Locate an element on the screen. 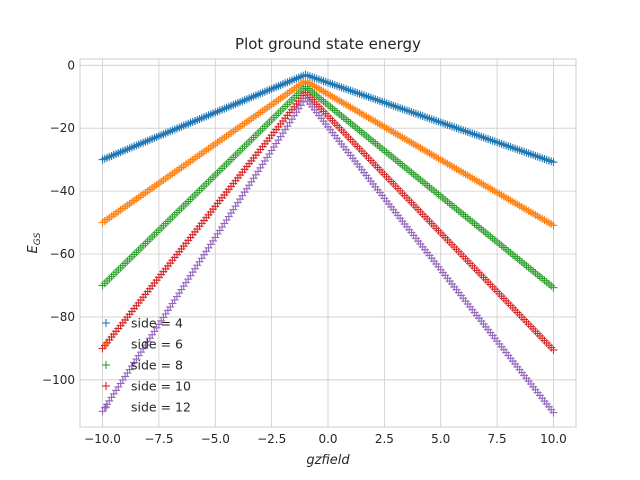  x-tick-label: 2.5 is located at coordinates (384, 439).